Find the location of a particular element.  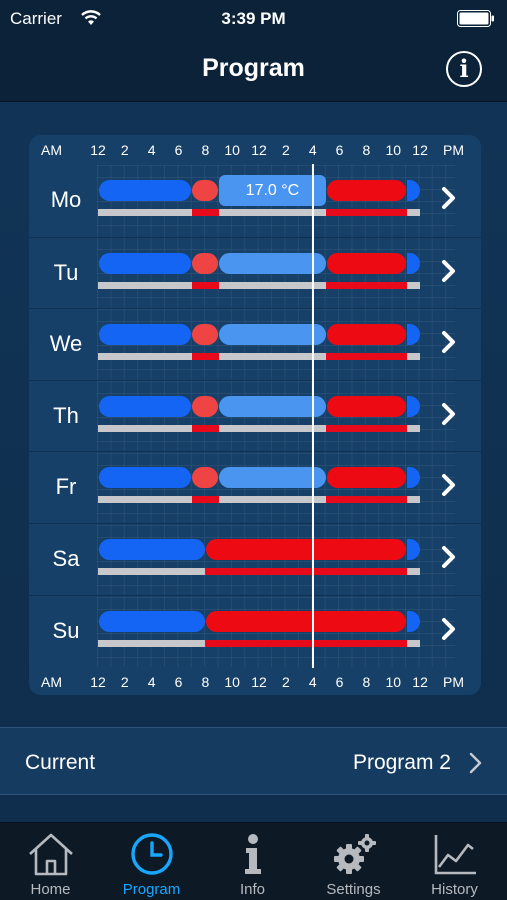

tab-history: History is located at coordinates (454, 861).